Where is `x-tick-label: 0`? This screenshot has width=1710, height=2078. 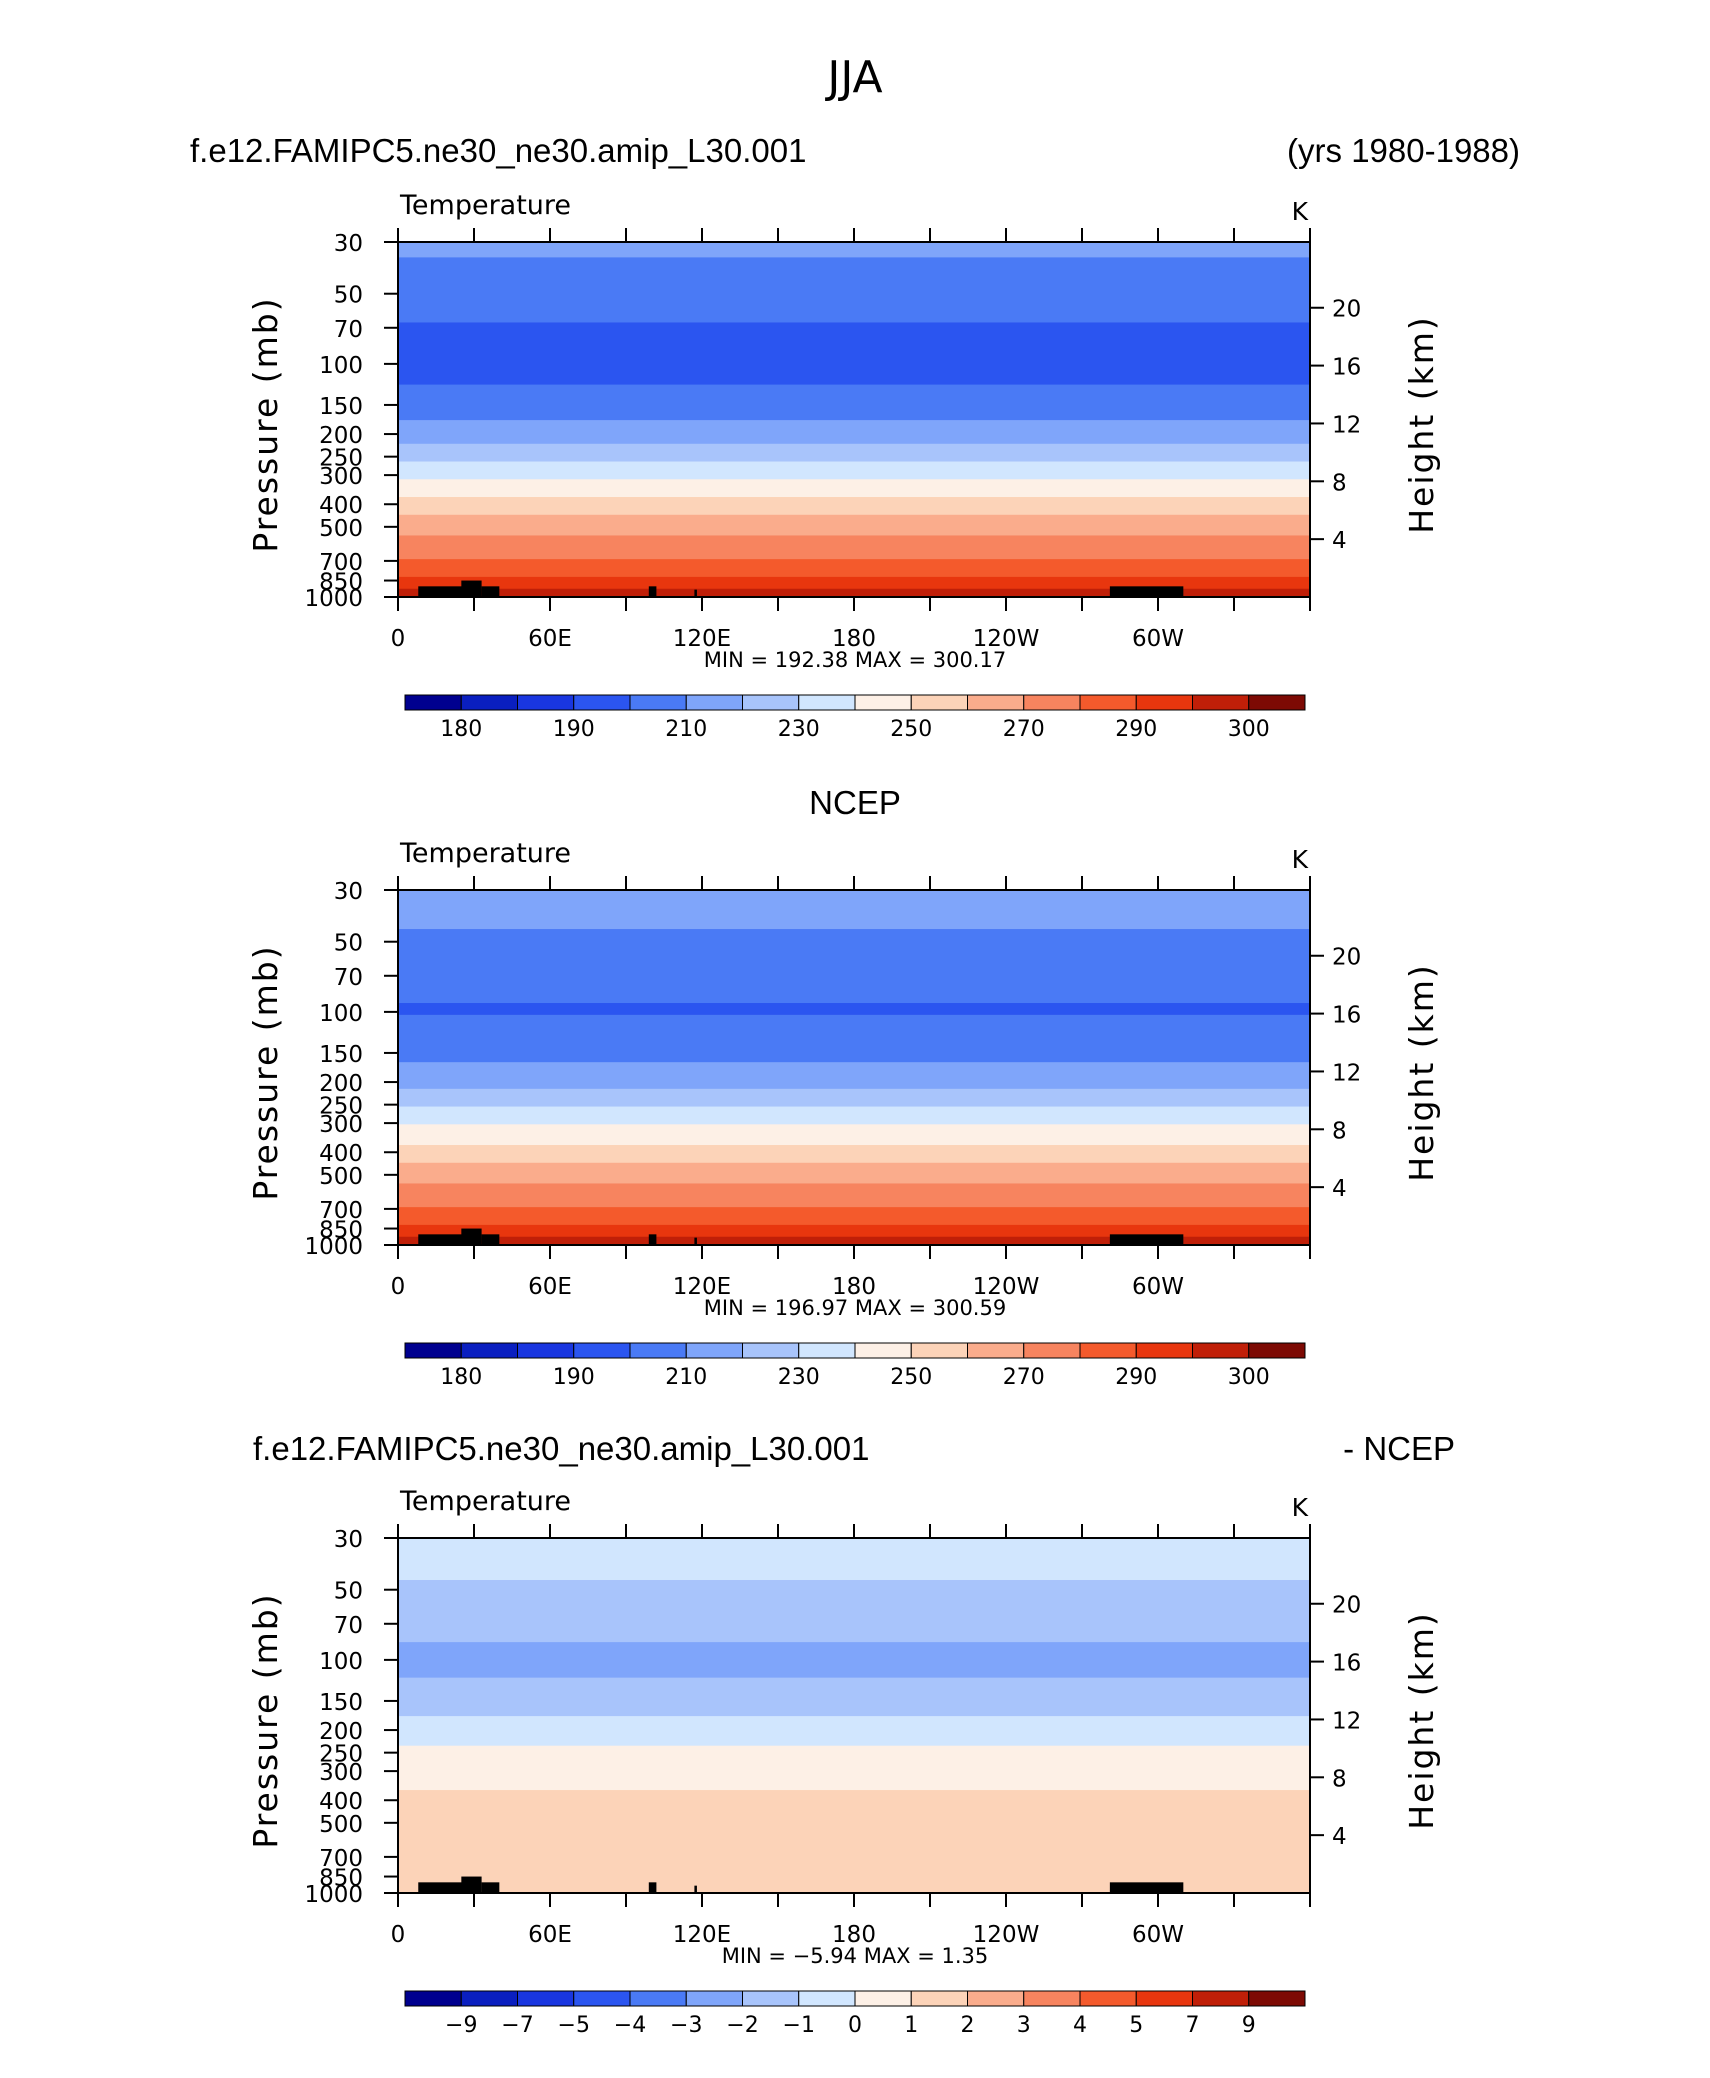
x-tick-label: 0 is located at coordinates (398, 639).